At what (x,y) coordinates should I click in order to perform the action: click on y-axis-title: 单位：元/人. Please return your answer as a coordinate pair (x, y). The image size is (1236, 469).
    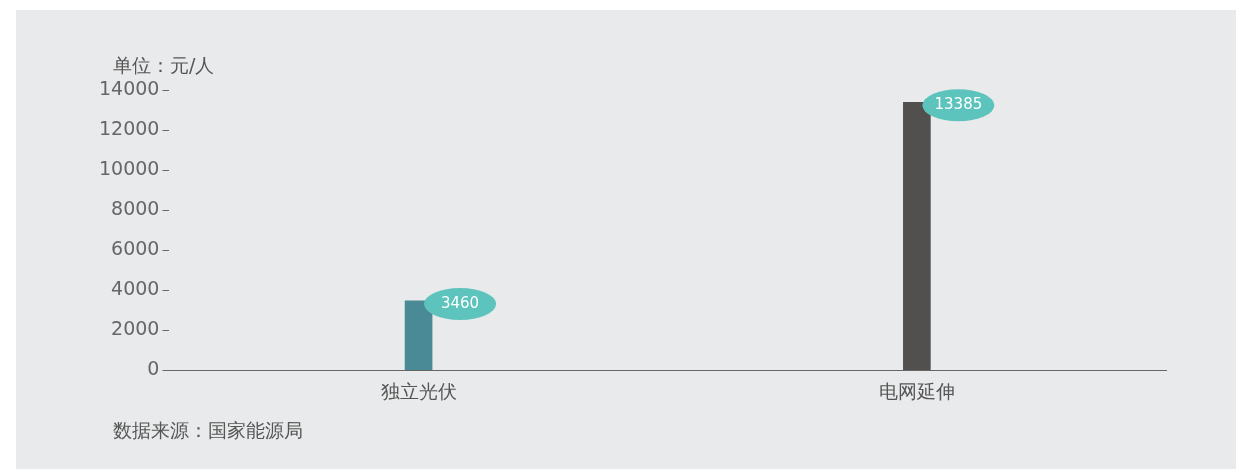
    Looking at the image, I should click on (164, 65).